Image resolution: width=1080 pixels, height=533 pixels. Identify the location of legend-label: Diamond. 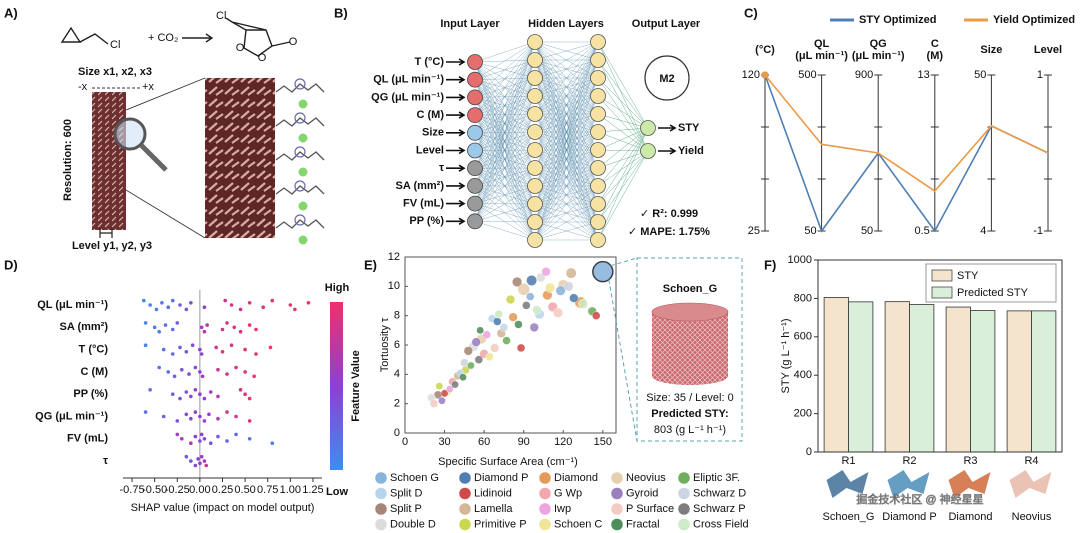
(576, 478).